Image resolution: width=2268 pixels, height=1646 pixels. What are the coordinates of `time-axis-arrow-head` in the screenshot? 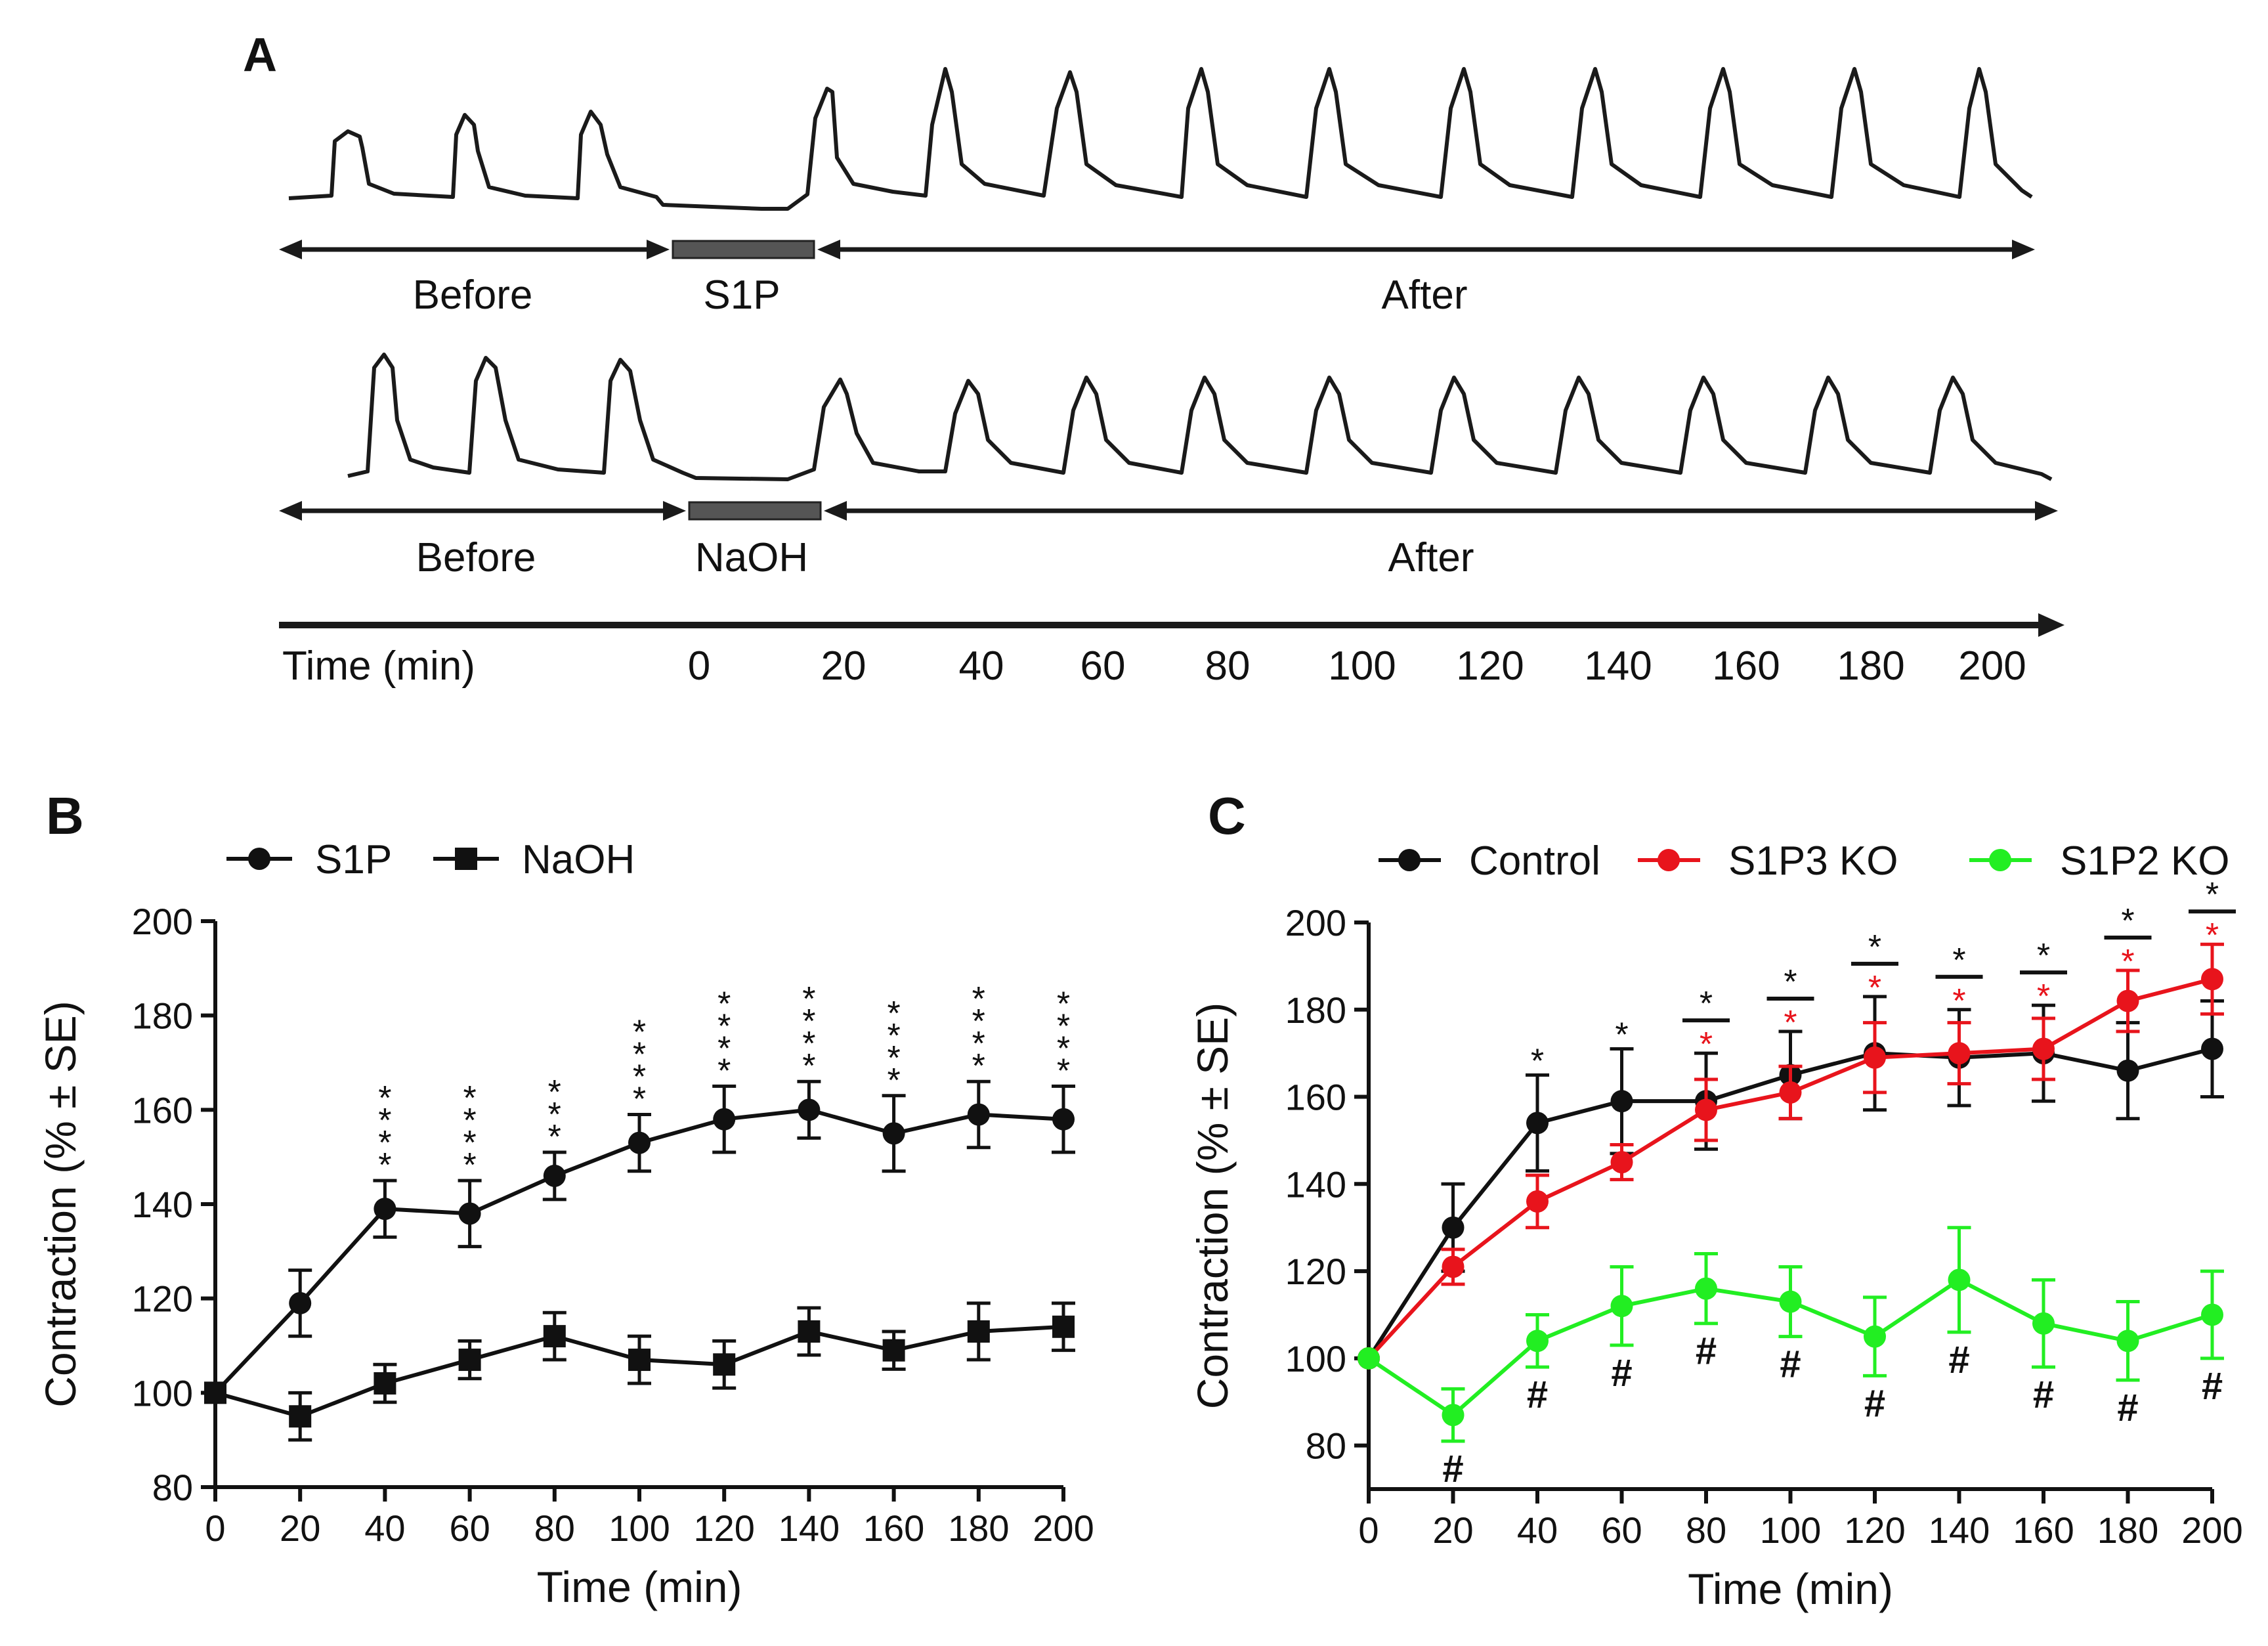 It's located at (2051, 625).